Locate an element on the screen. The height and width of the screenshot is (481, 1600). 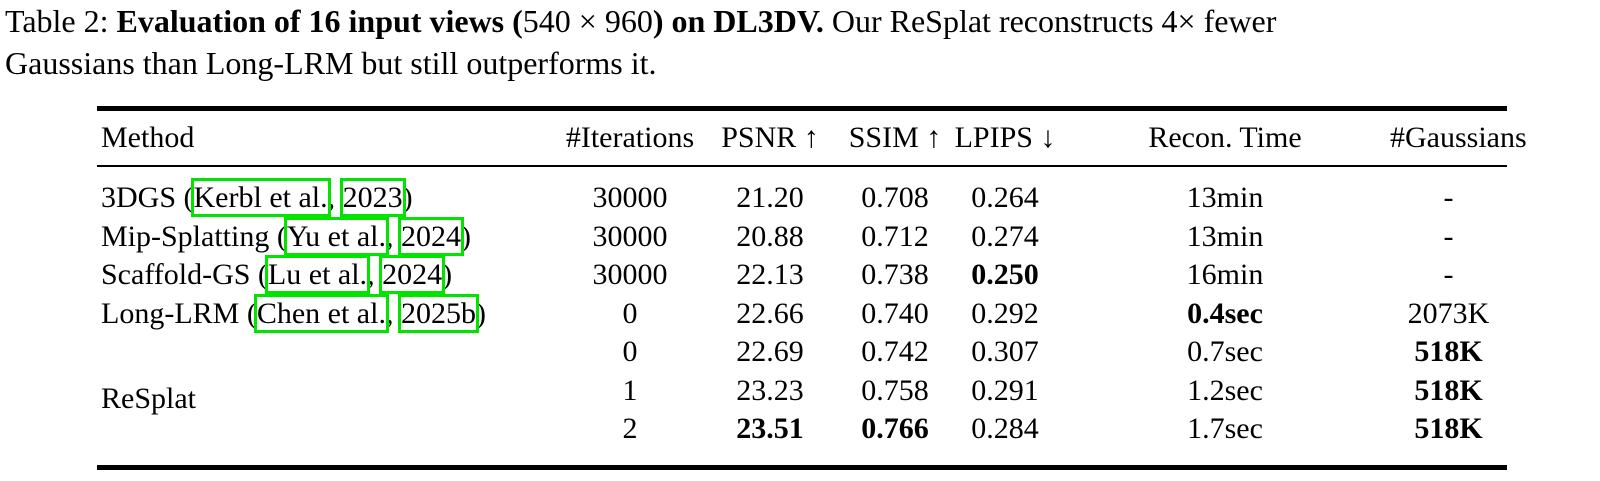
cell-recon-time: 1.7sec is located at coordinates (1225, 429).